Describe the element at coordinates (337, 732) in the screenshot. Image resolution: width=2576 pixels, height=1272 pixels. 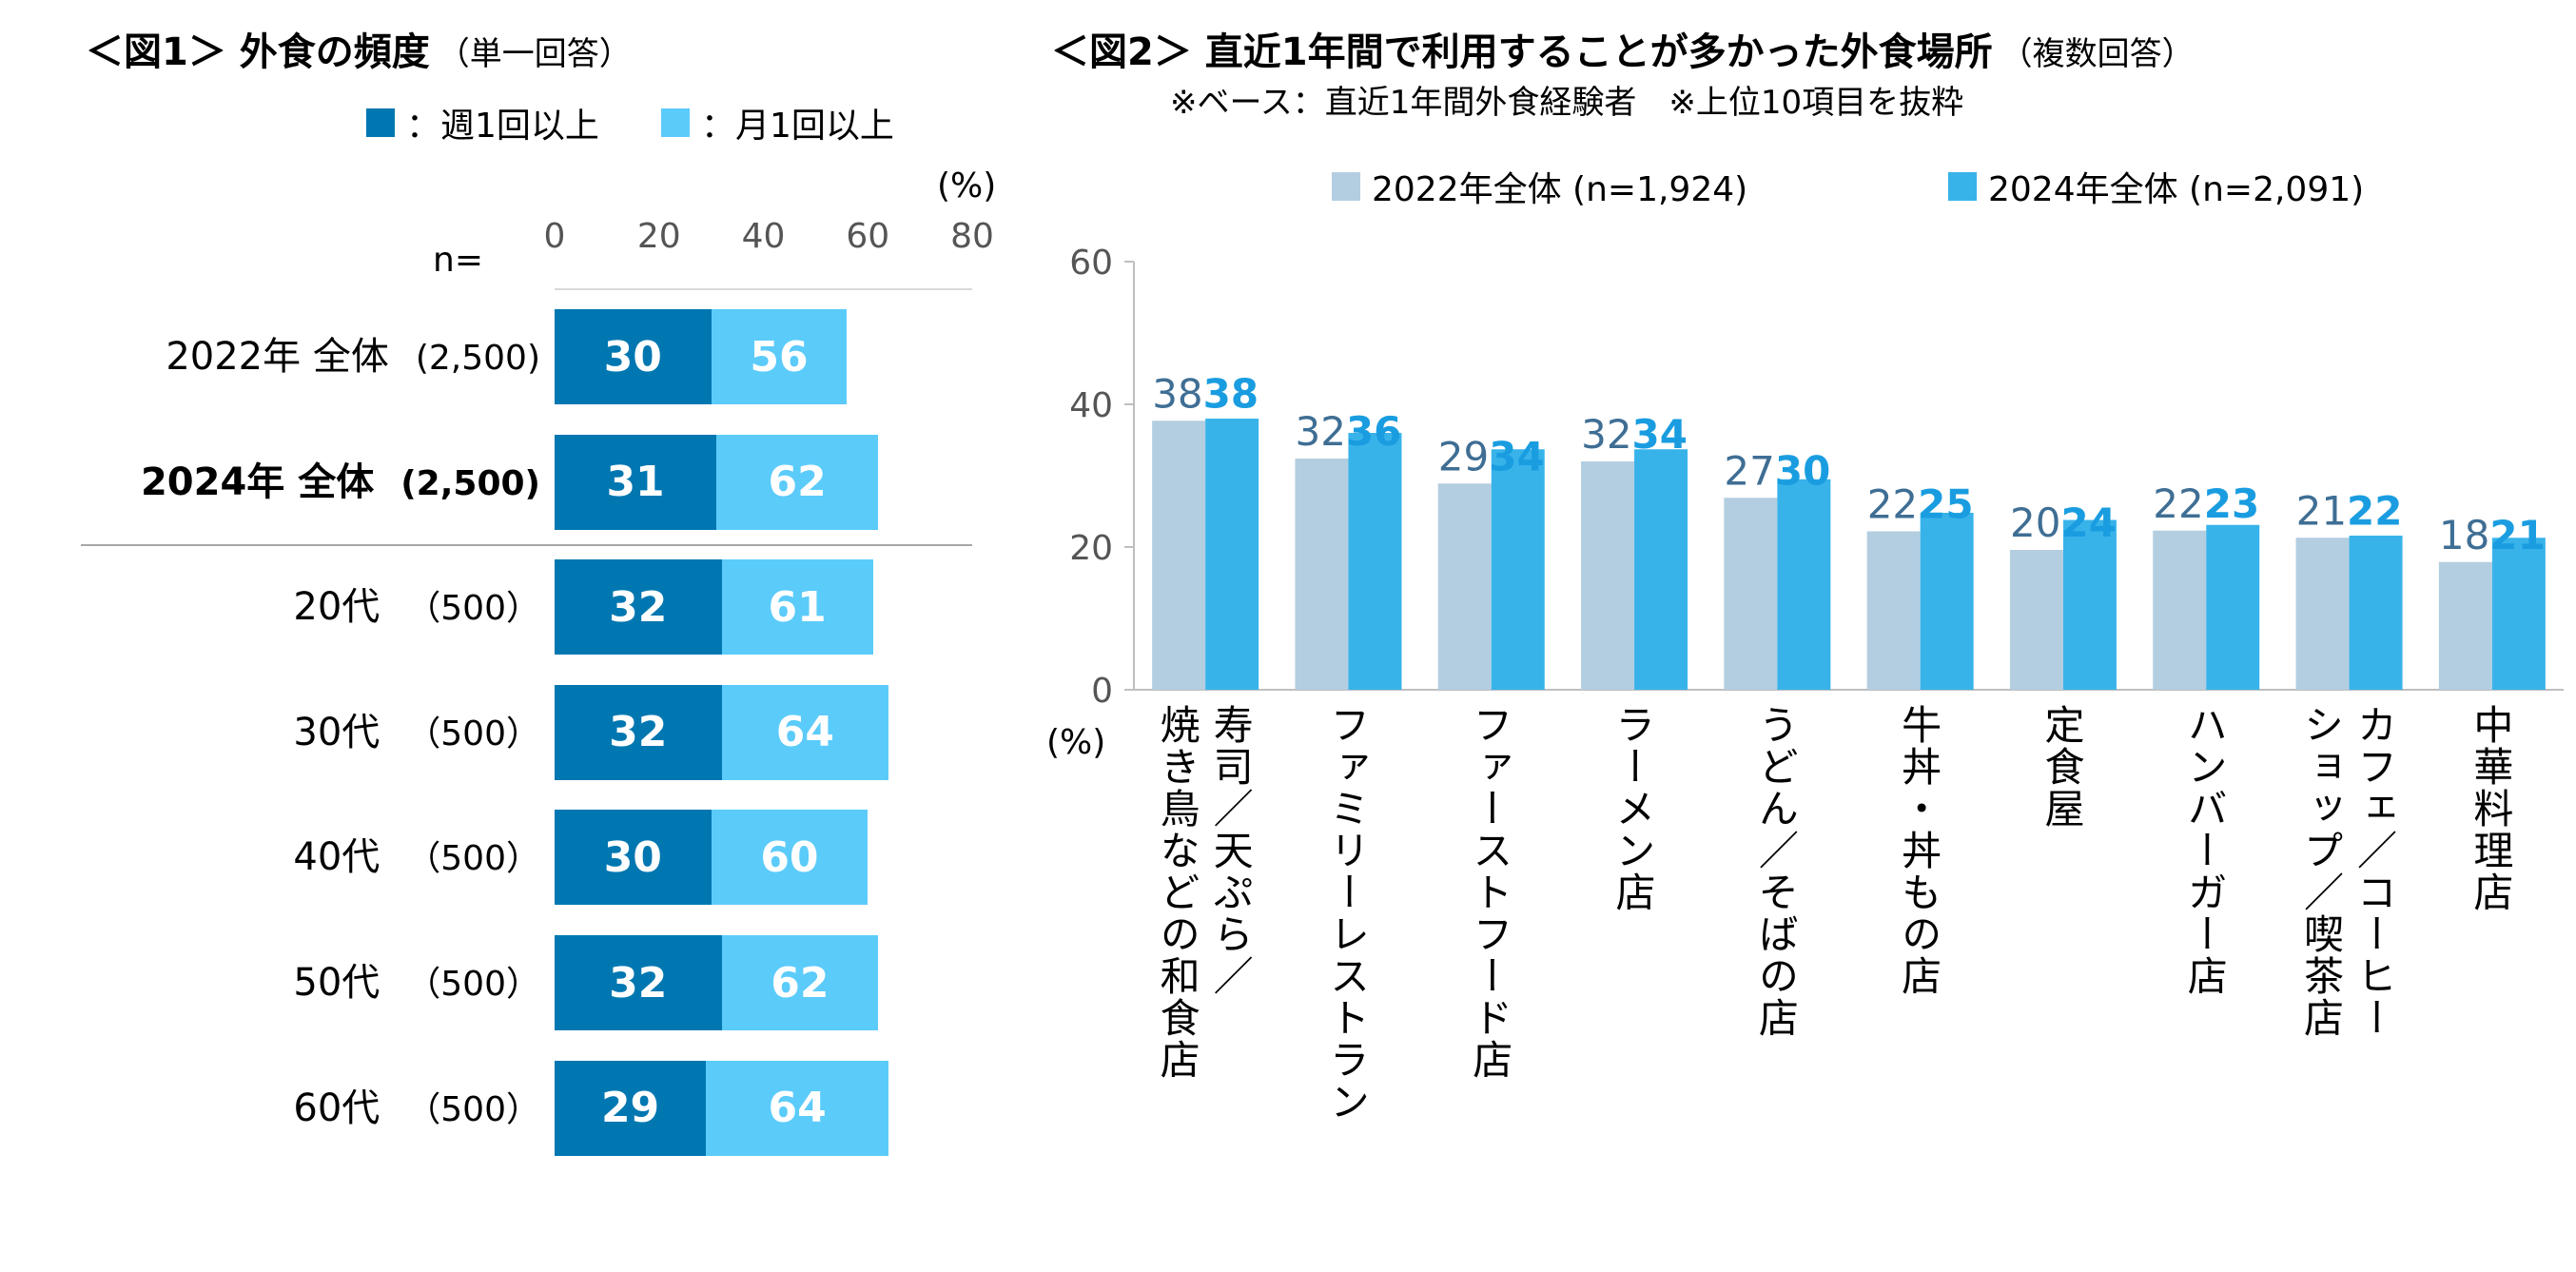
I see `fig1-row-name: 30代` at that location.